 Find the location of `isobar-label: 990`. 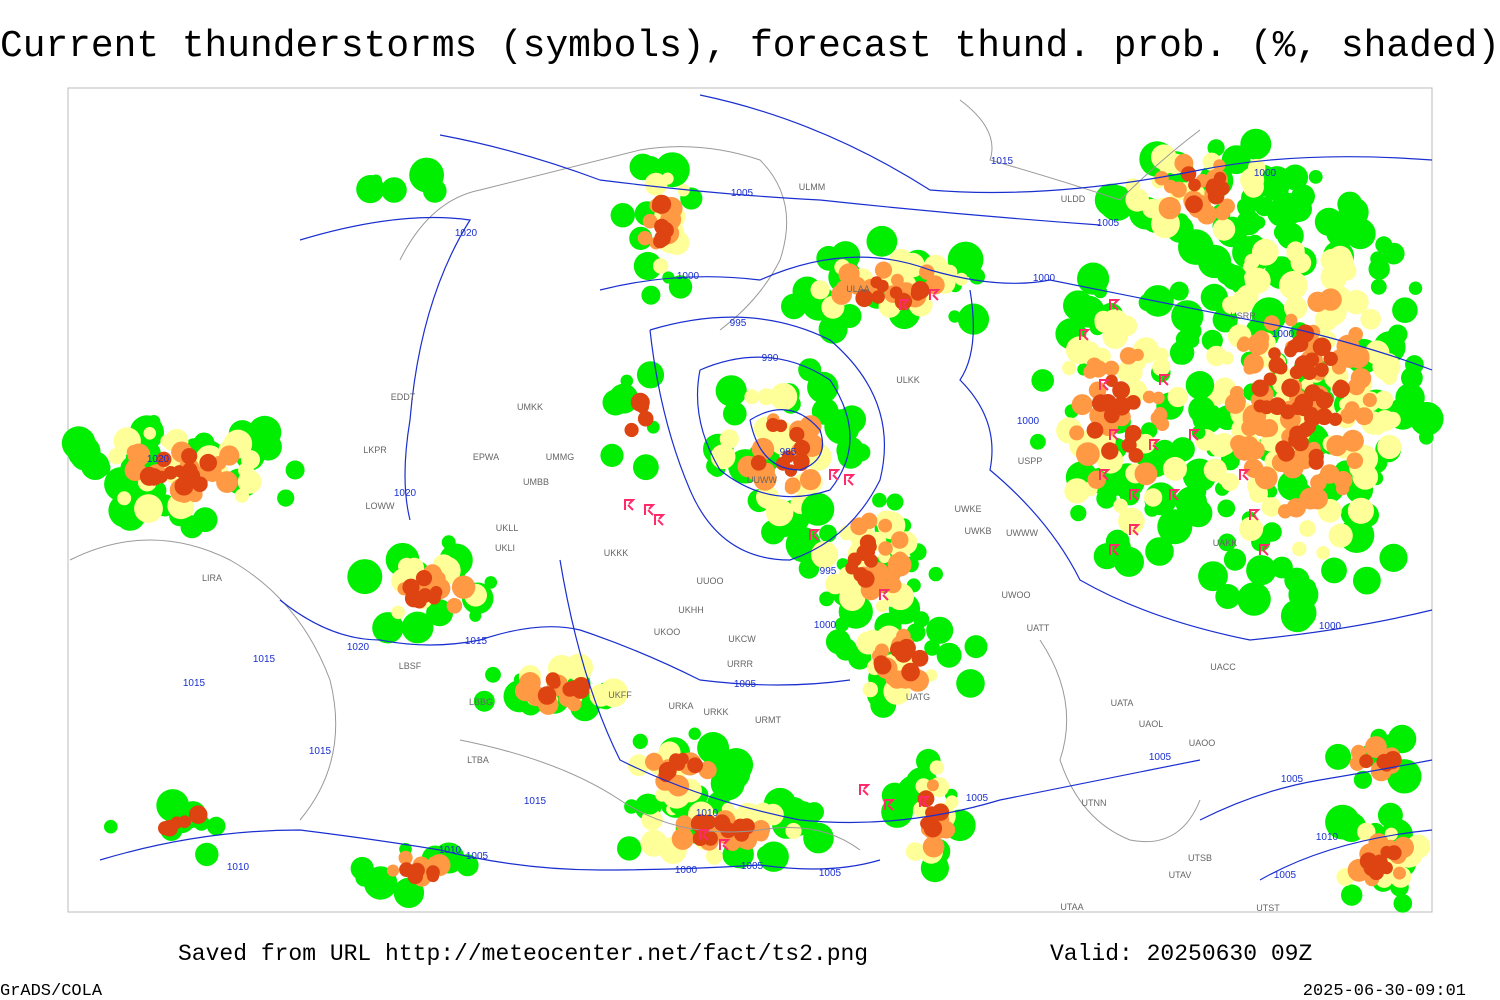

isobar-label: 990 is located at coordinates (770, 358).